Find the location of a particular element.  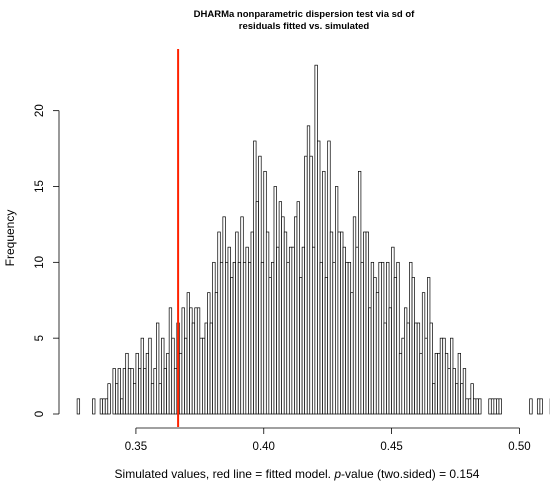

x-tick-label: 0.35 is located at coordinates (136, 447).